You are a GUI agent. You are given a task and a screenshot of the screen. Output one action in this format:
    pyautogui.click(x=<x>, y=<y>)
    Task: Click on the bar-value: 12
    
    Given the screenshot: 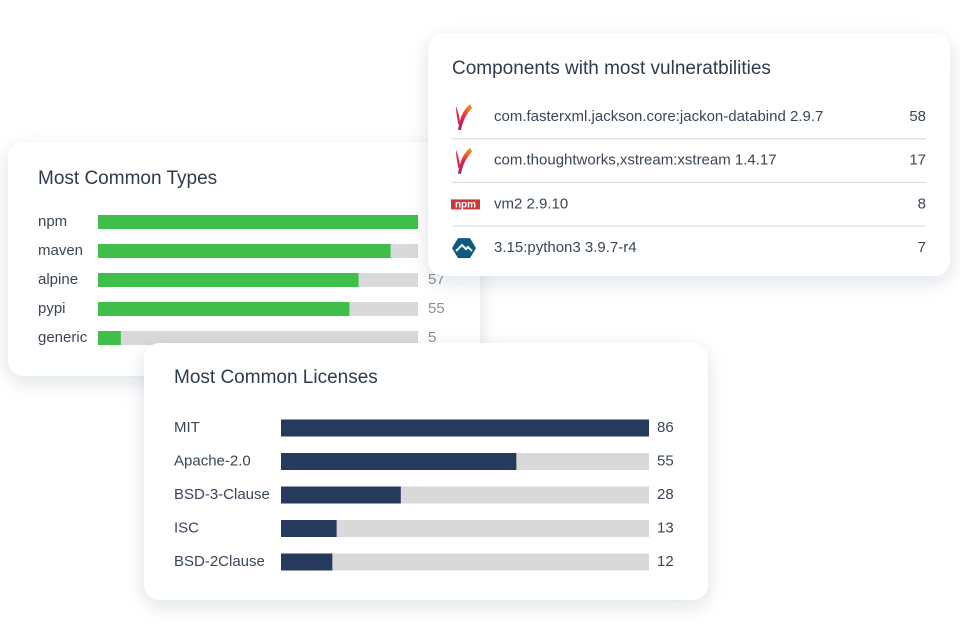 What is the action you would take?
    pyautogui.click(x=665, y=561)
    